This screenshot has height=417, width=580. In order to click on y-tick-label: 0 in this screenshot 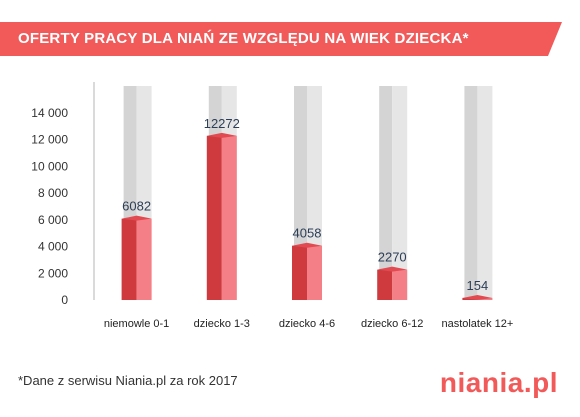, I will do `click(64, 300)`.